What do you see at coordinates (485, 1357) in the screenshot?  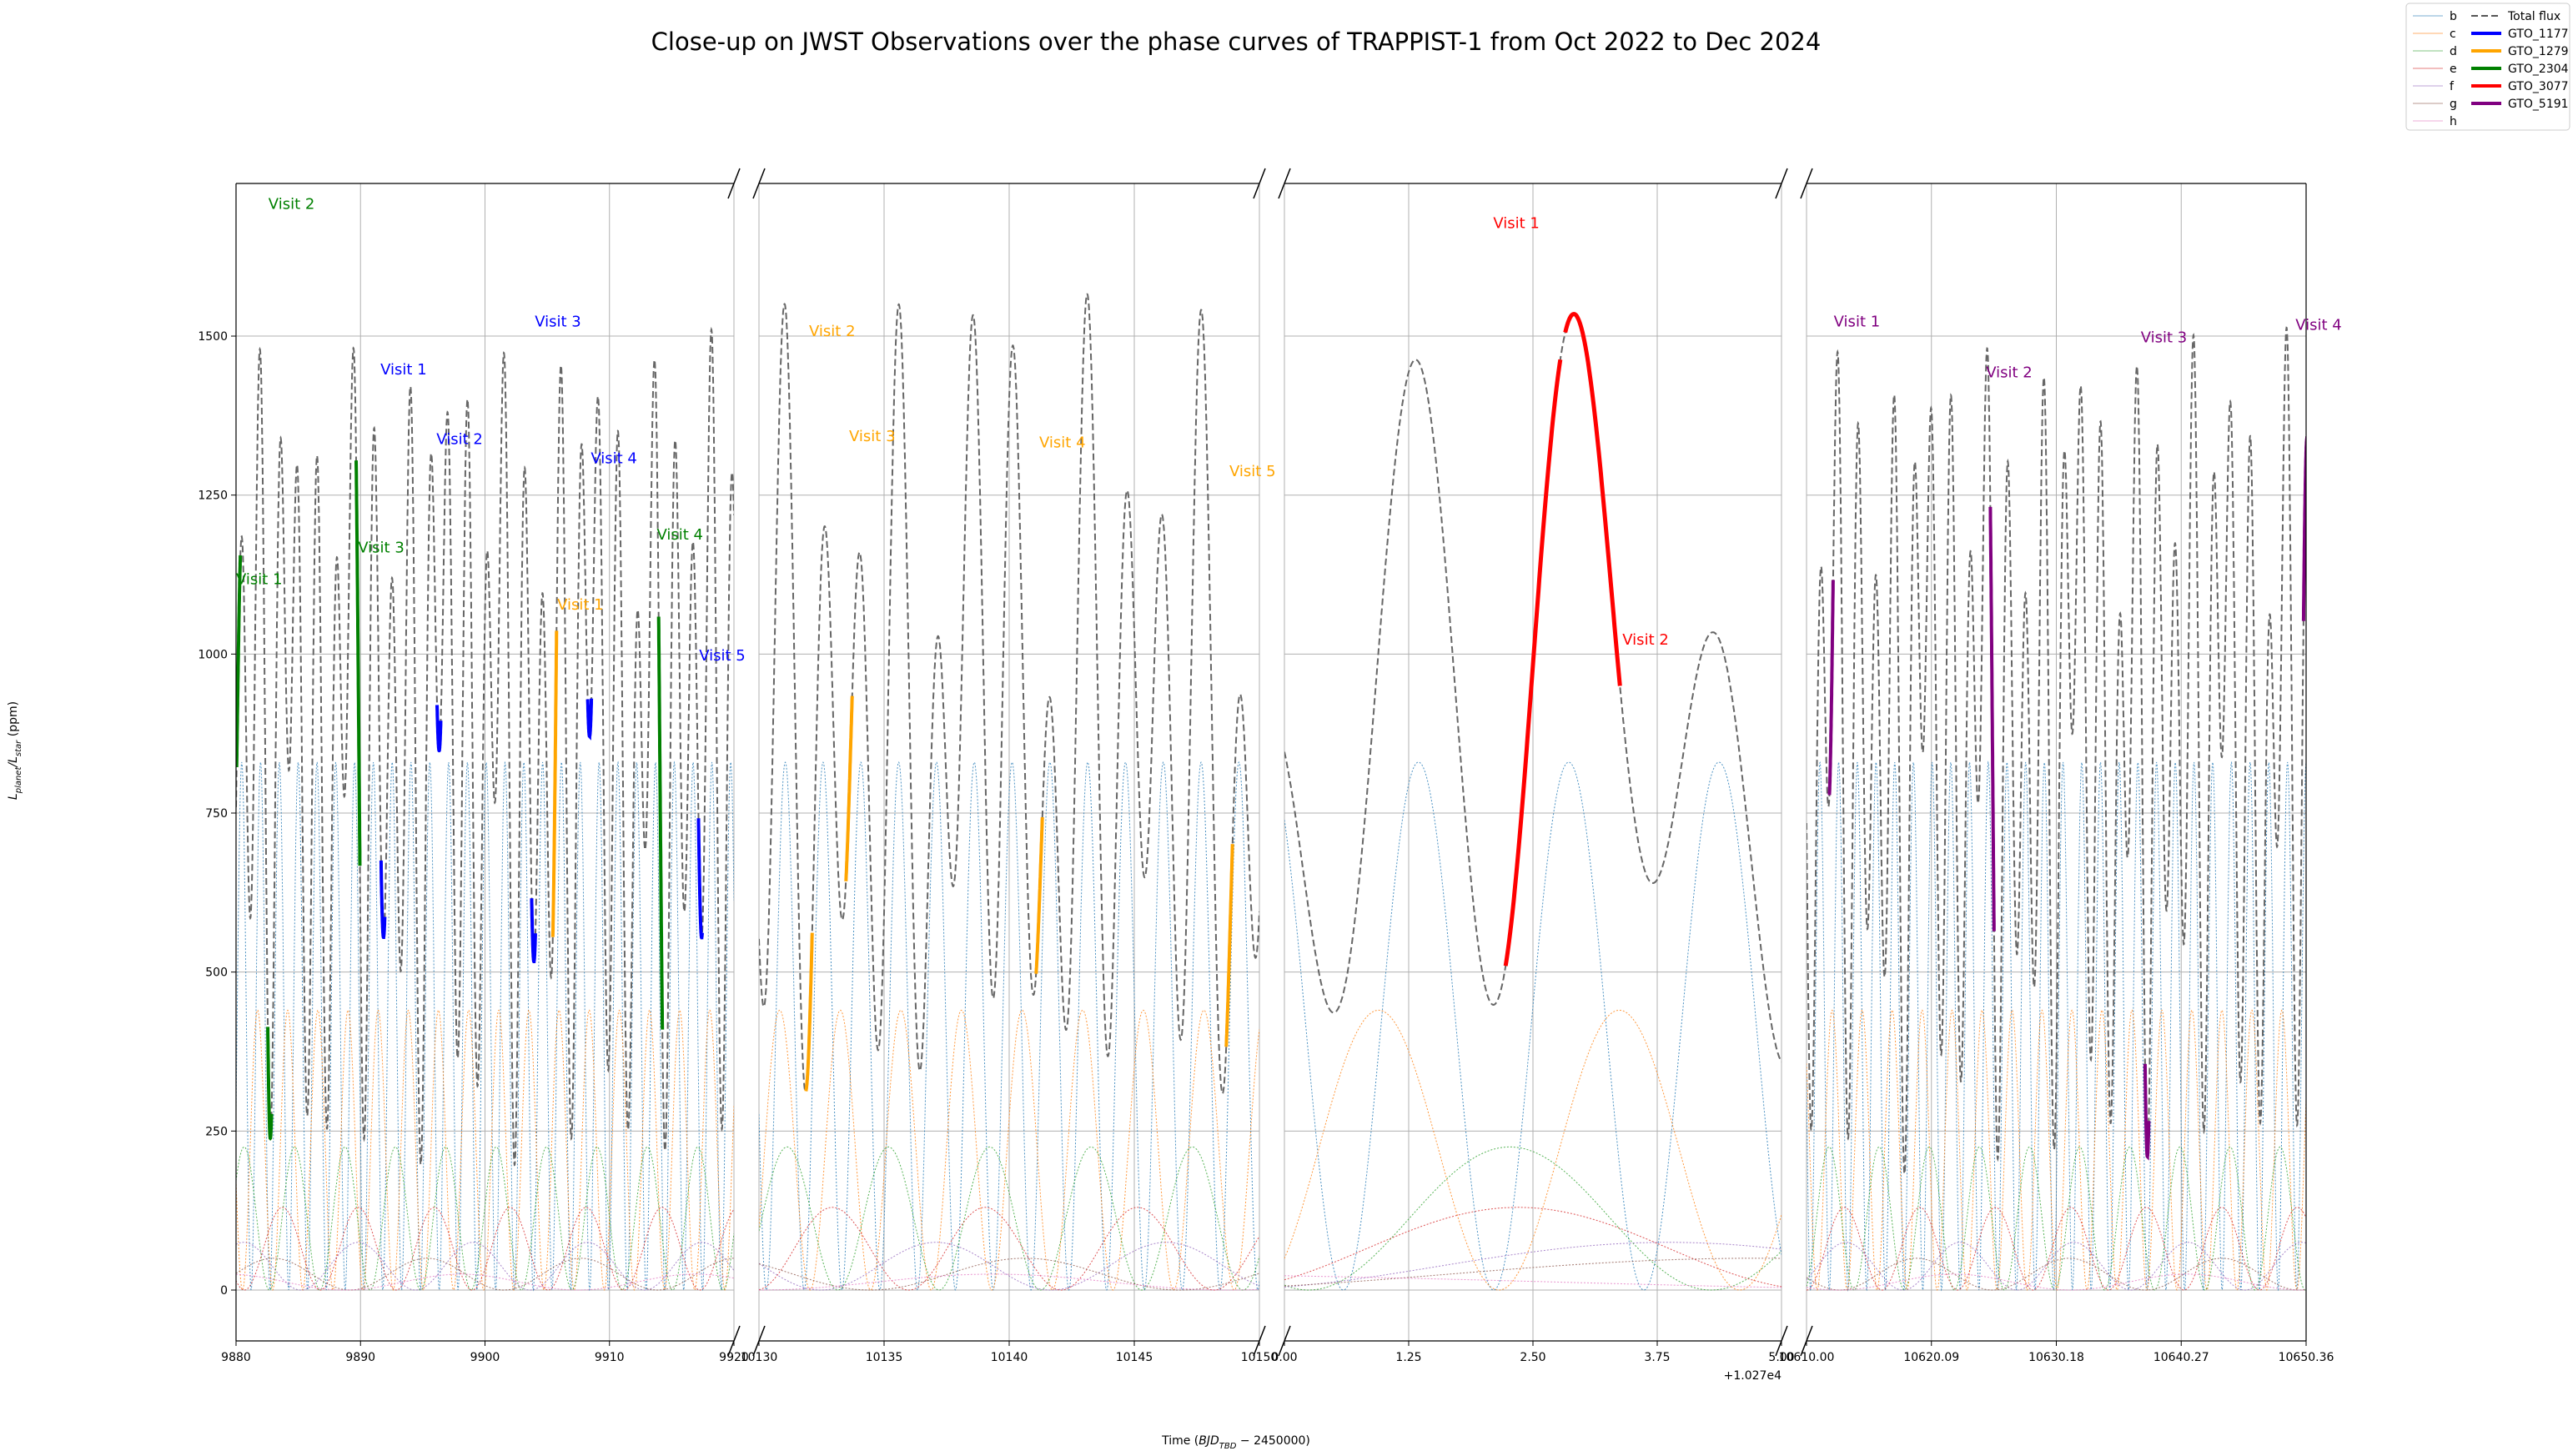 I see `x-tick-label: 9900` at bounding box center [485, 1357].